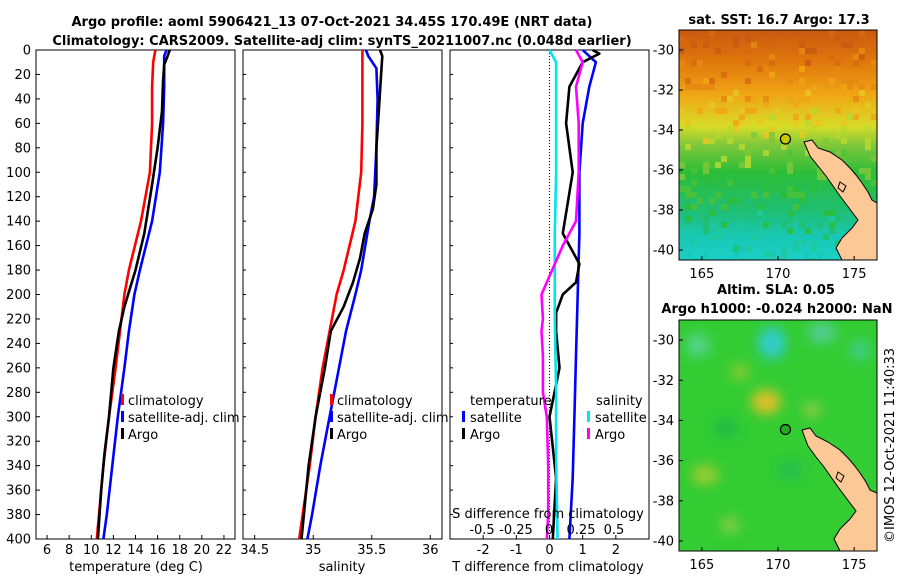 Image resolution: width=900 pixels, height=580 pixels. Describe the element at coordinates (583, 550) in the screenshot. I see `x-tick-label: 1` at that location.